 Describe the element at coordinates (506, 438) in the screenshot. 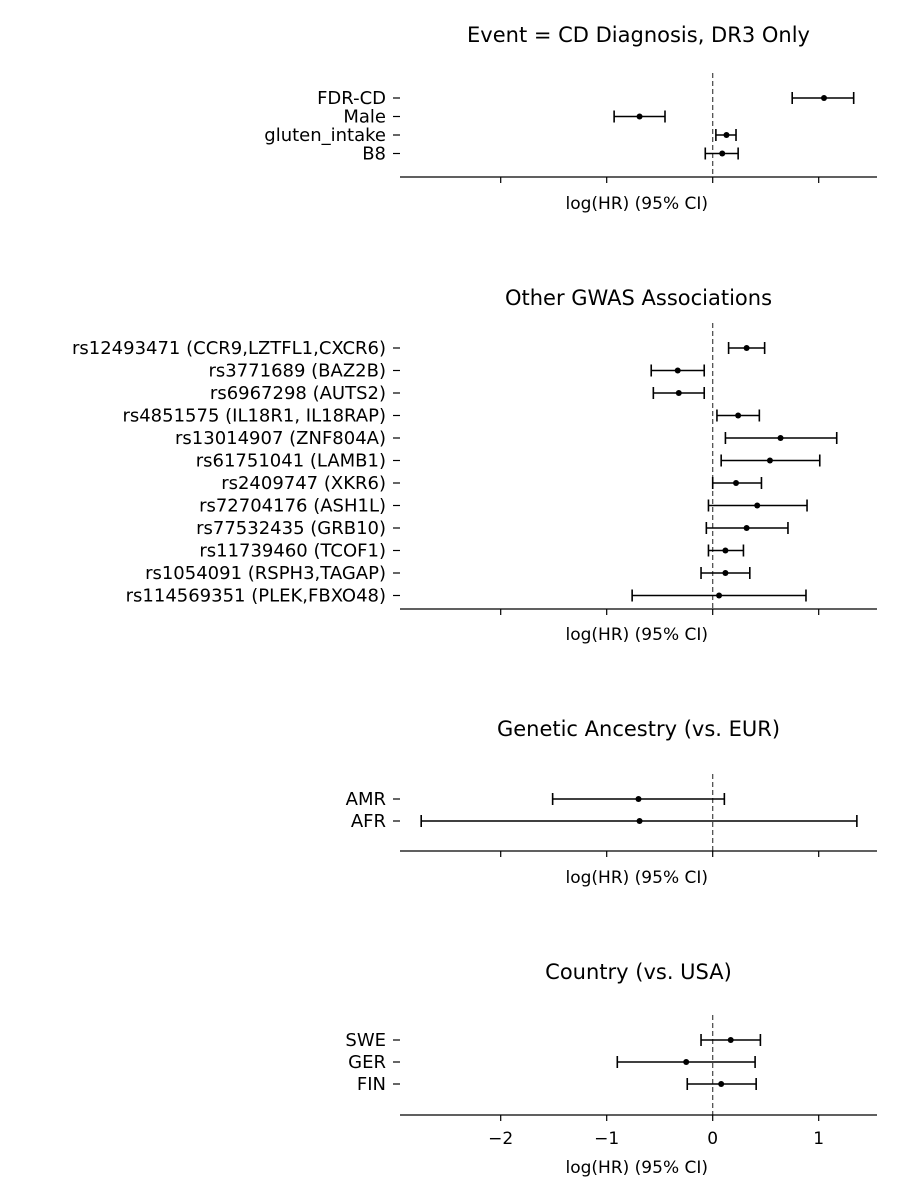

I see `forest-row: rs13014907 (ZNF804A)` at that location.